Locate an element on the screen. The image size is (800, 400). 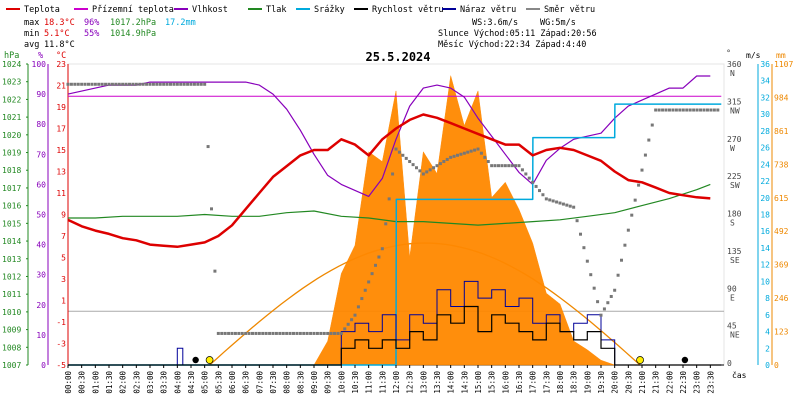
ms-tick-label: 2 is located at coordinates (767, 348).